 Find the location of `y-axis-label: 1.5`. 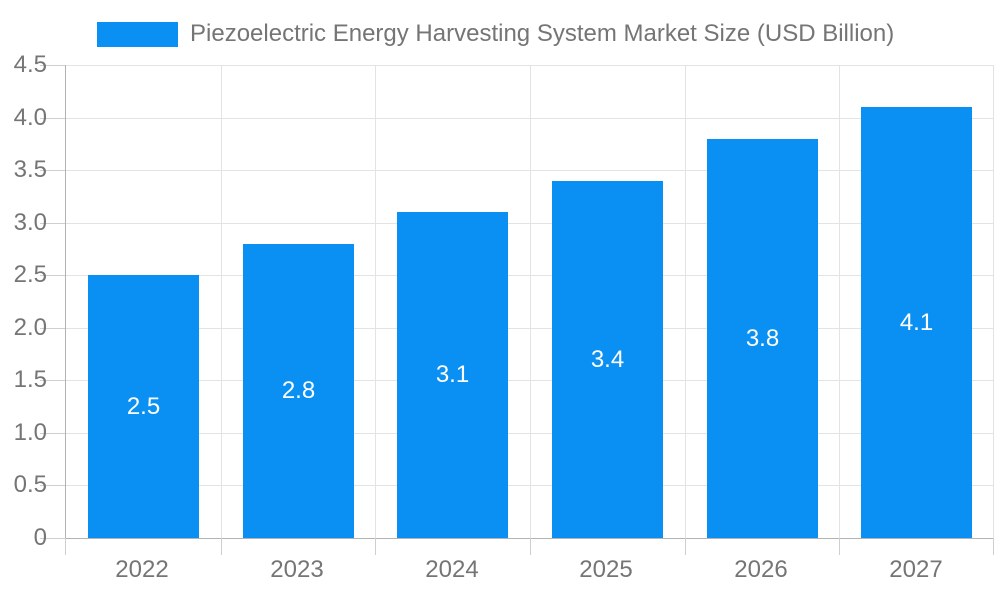

y-axis-label: 1.5 is located at coordinates (30, 379).